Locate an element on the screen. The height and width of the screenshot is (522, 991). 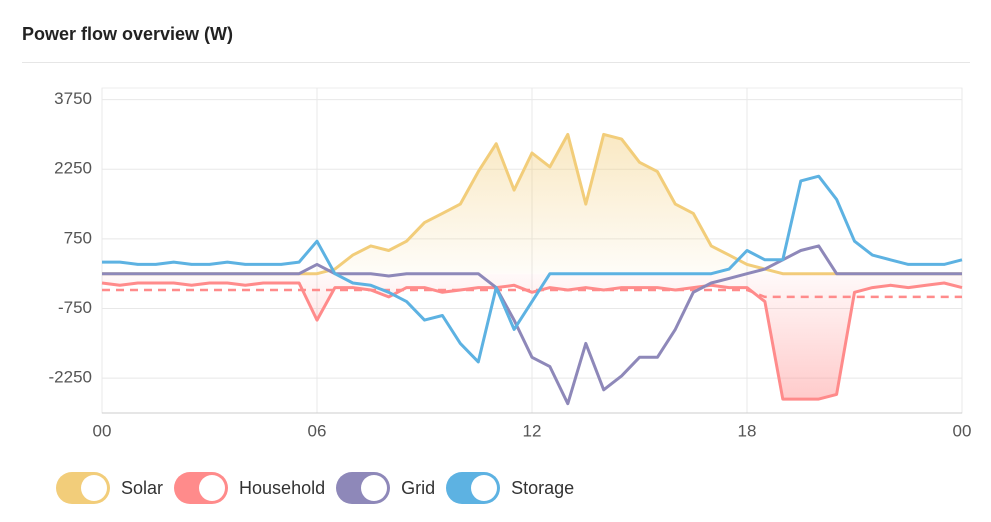
legend-entry: Solar is located at coordinates (109, 488).